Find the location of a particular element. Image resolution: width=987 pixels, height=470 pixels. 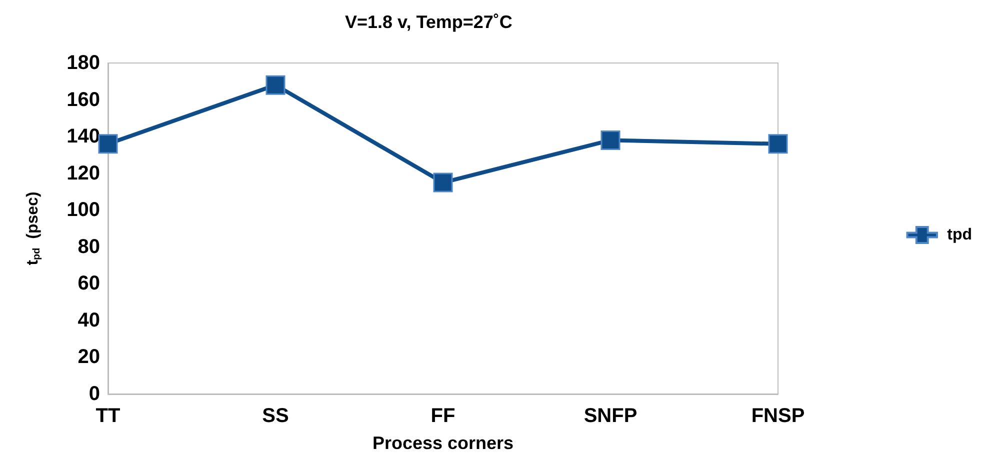

y-tick-label: 120 is located at coordinates (83, 173).